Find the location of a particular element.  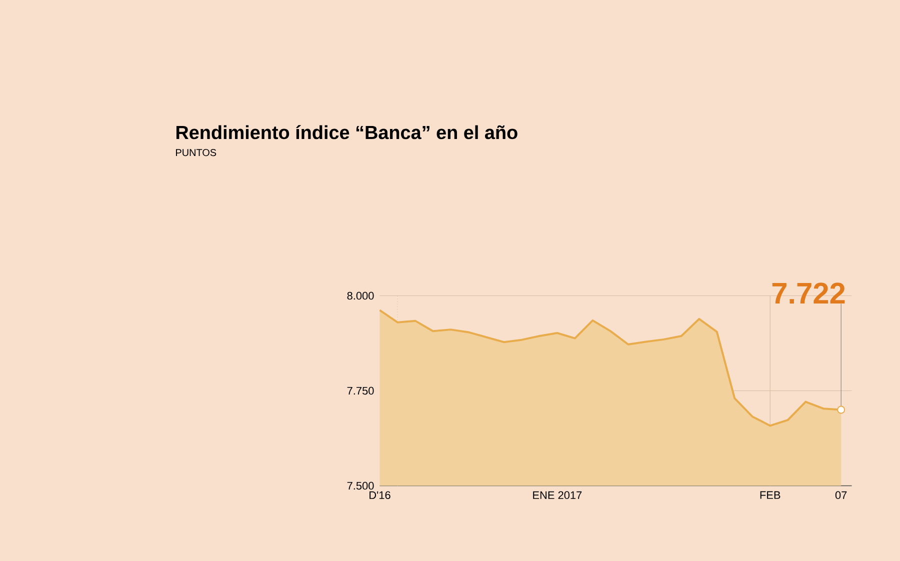

y-tick-label: 7.500 is located at coordinates (360, 486).